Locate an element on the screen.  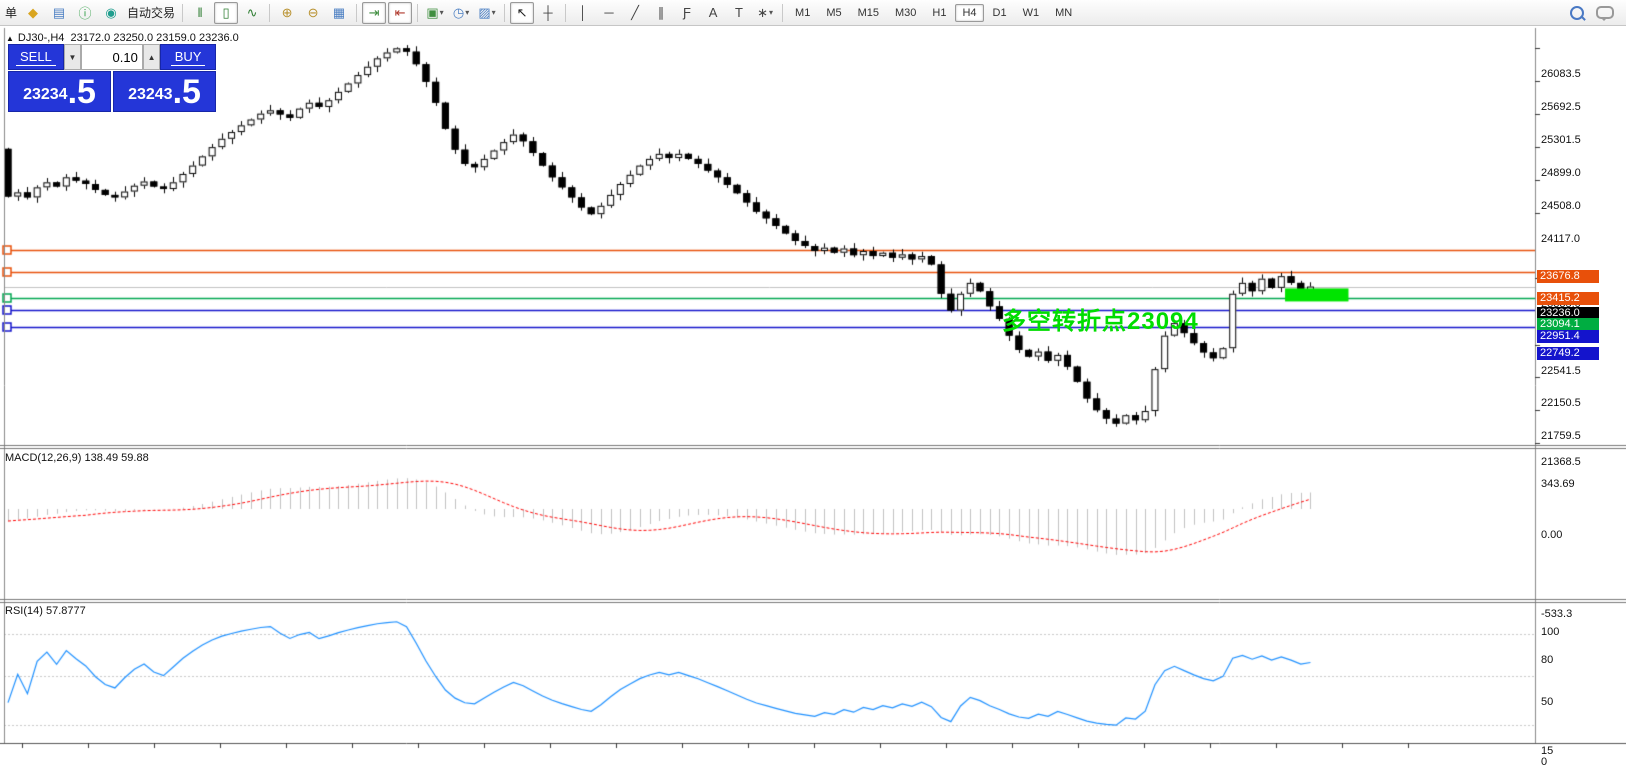
market-watch-icon: ▤ is located at coordinates (59, 12).